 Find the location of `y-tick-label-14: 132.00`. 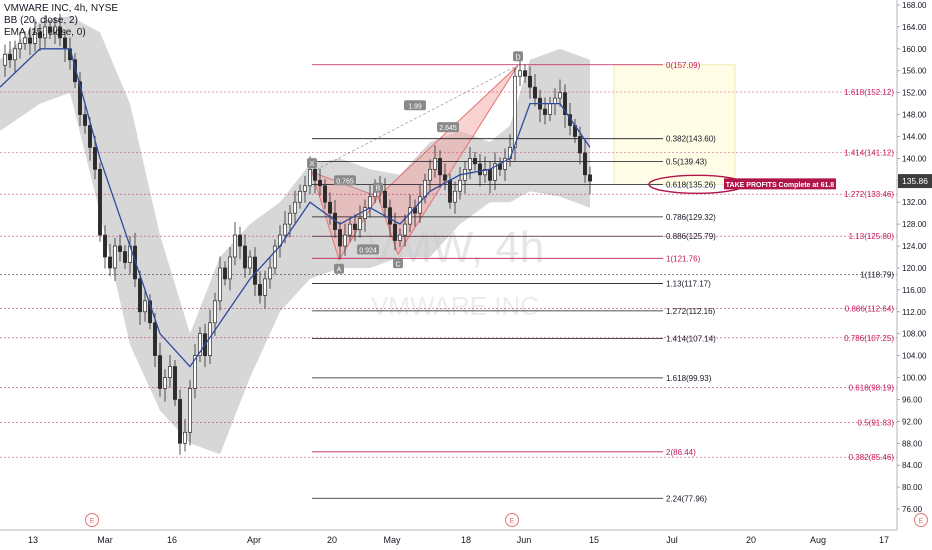

y-tick-label-14: 132.00 is located at coordinates (914, 202).